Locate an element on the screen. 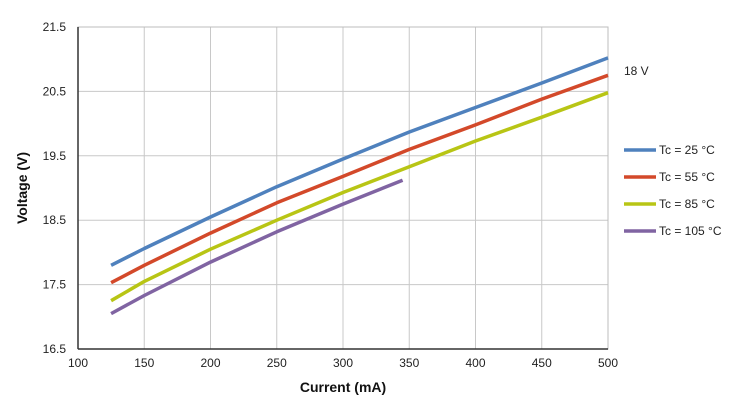 Image resolution: width=750 pixels, height=413 pixels. x-tick-label: 250 is located at coordinates (277, 363).